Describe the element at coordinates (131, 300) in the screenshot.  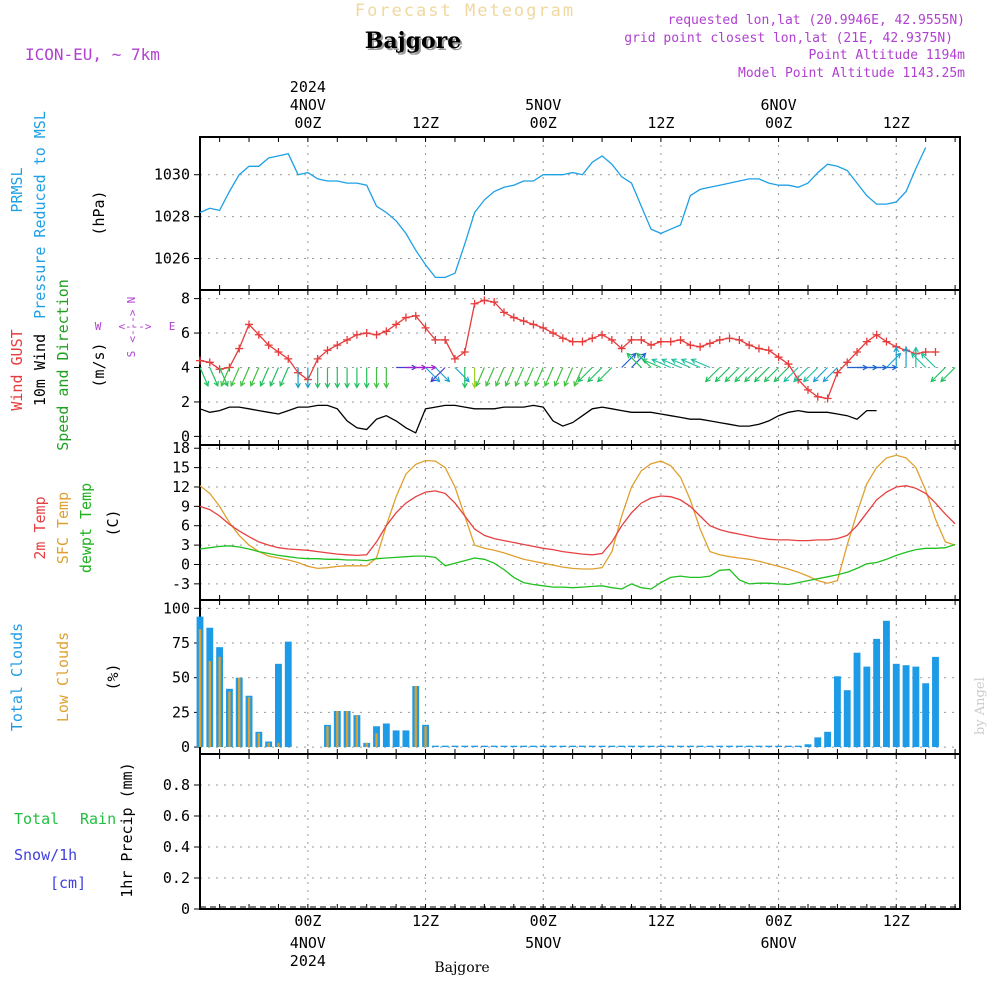
I see `compass-north: N` at that location.